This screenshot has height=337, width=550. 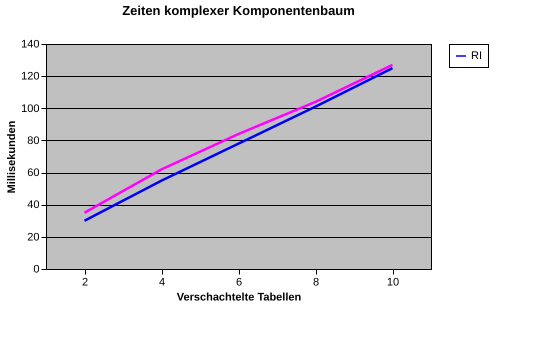 What do you see at coordinates (239, 282) in the screenshot?
I see `x-tick-label: 6` at bounding box center [239, 282].